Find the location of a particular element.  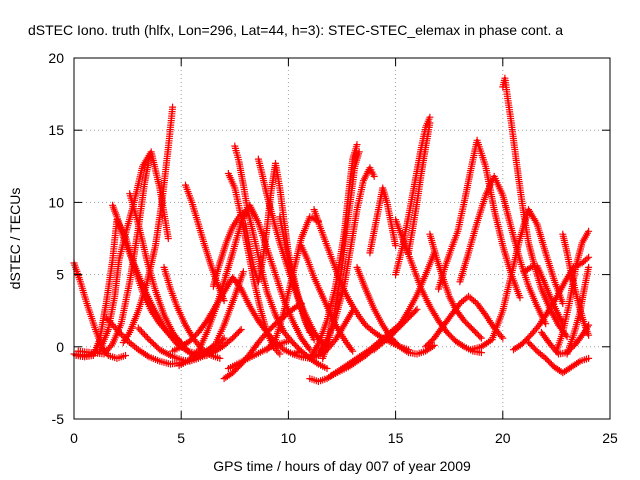

y-tick-label: 0 is located at coordinates (60, 347).